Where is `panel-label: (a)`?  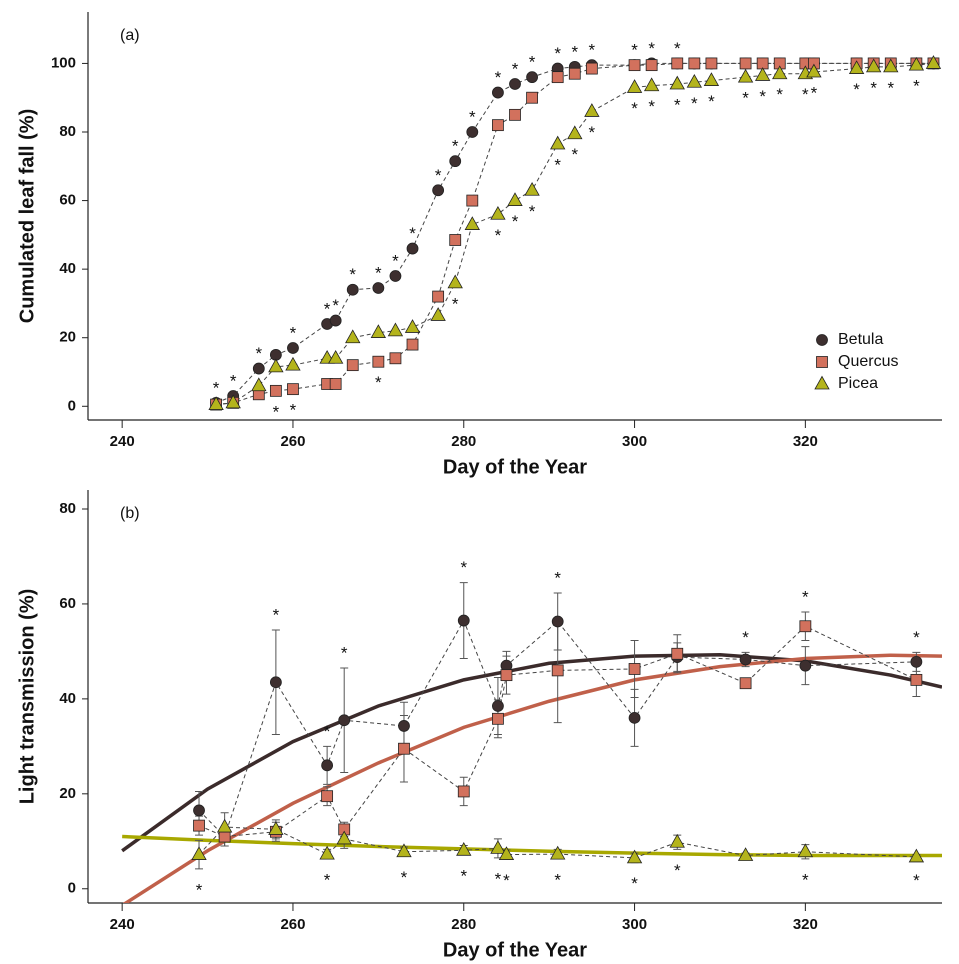 panel-label: (a) is located at coordinates (130, 35).